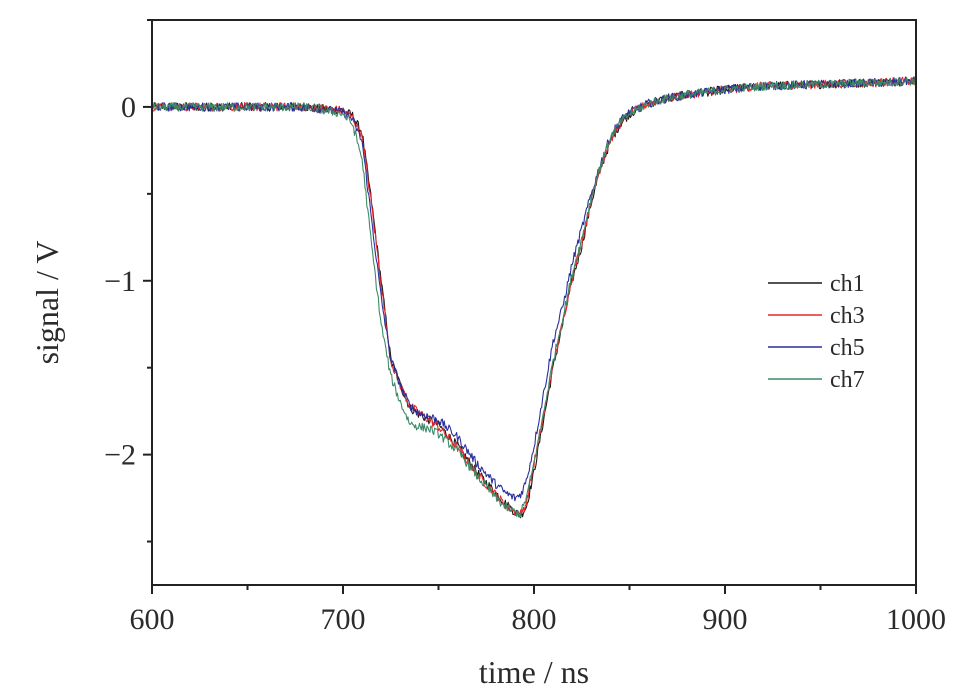 The width and height of the screenshot is (969, 695). I want to click on x-tick-label: 900, so click(725, 619).